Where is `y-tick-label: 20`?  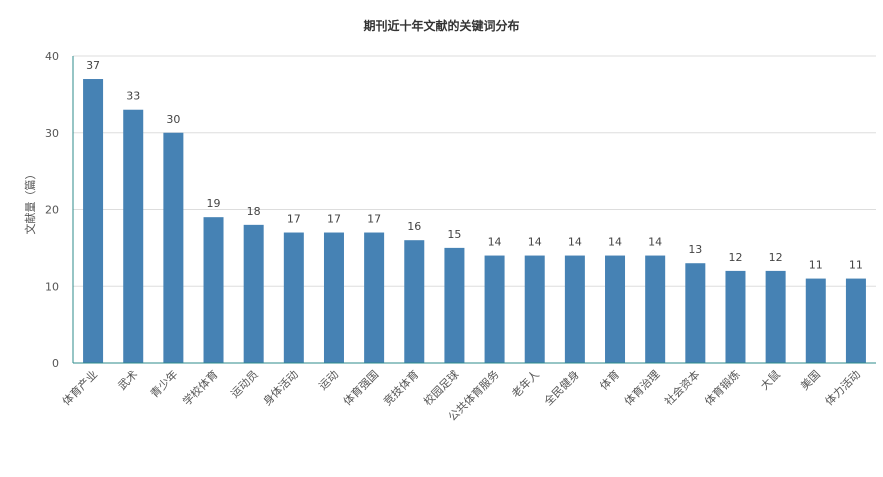
y-tick-label: 20 is located at coordinates (52, 210).